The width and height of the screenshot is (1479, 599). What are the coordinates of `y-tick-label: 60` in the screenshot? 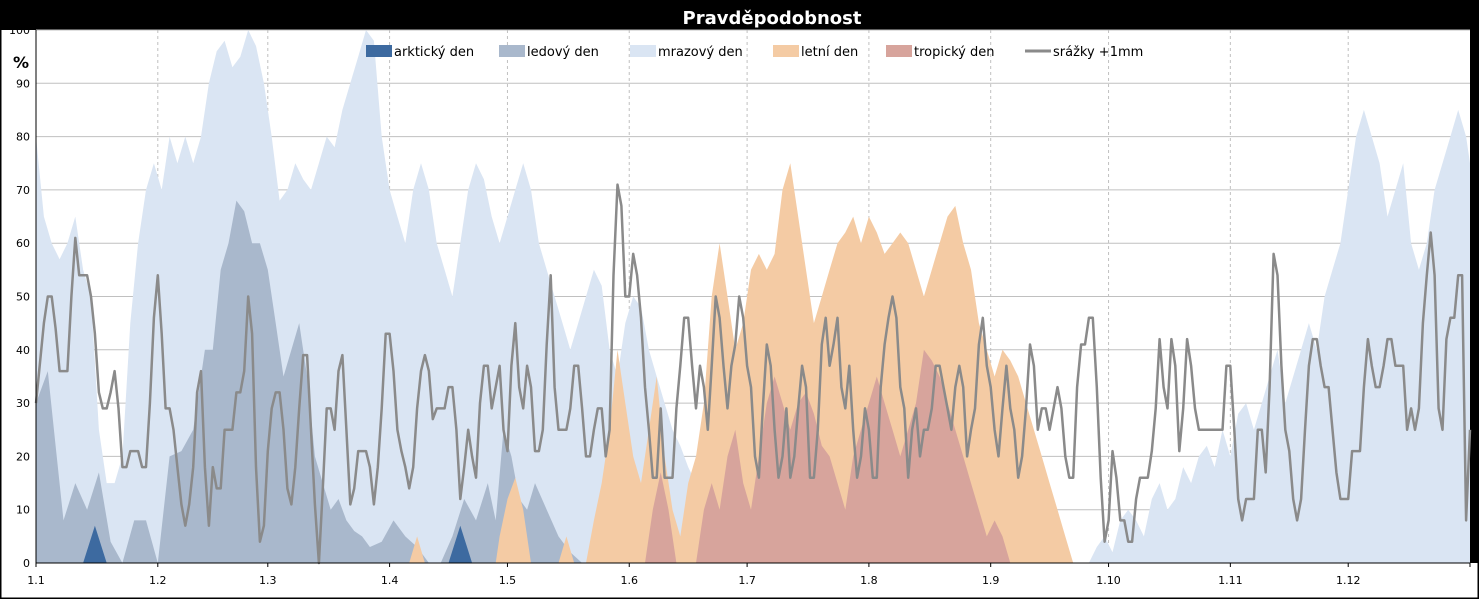 It's located at (23, 243).